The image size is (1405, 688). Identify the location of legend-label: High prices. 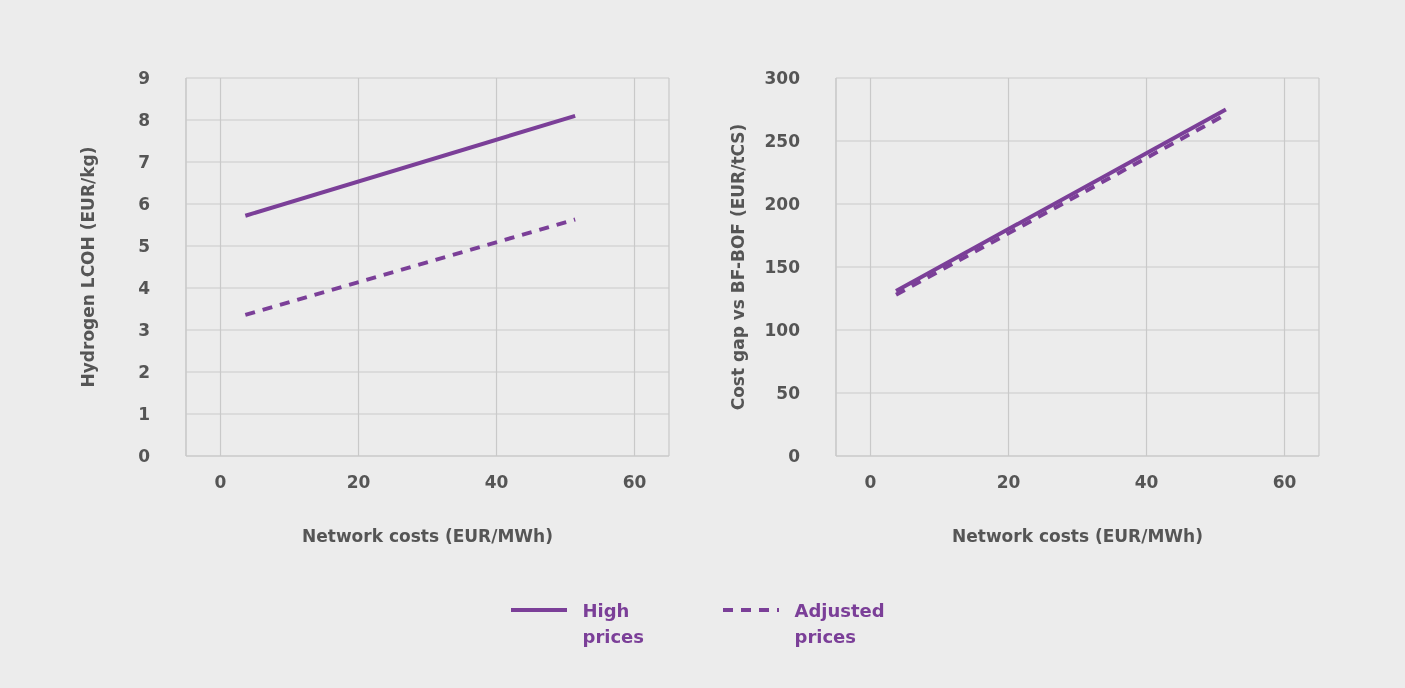
(614, 624).